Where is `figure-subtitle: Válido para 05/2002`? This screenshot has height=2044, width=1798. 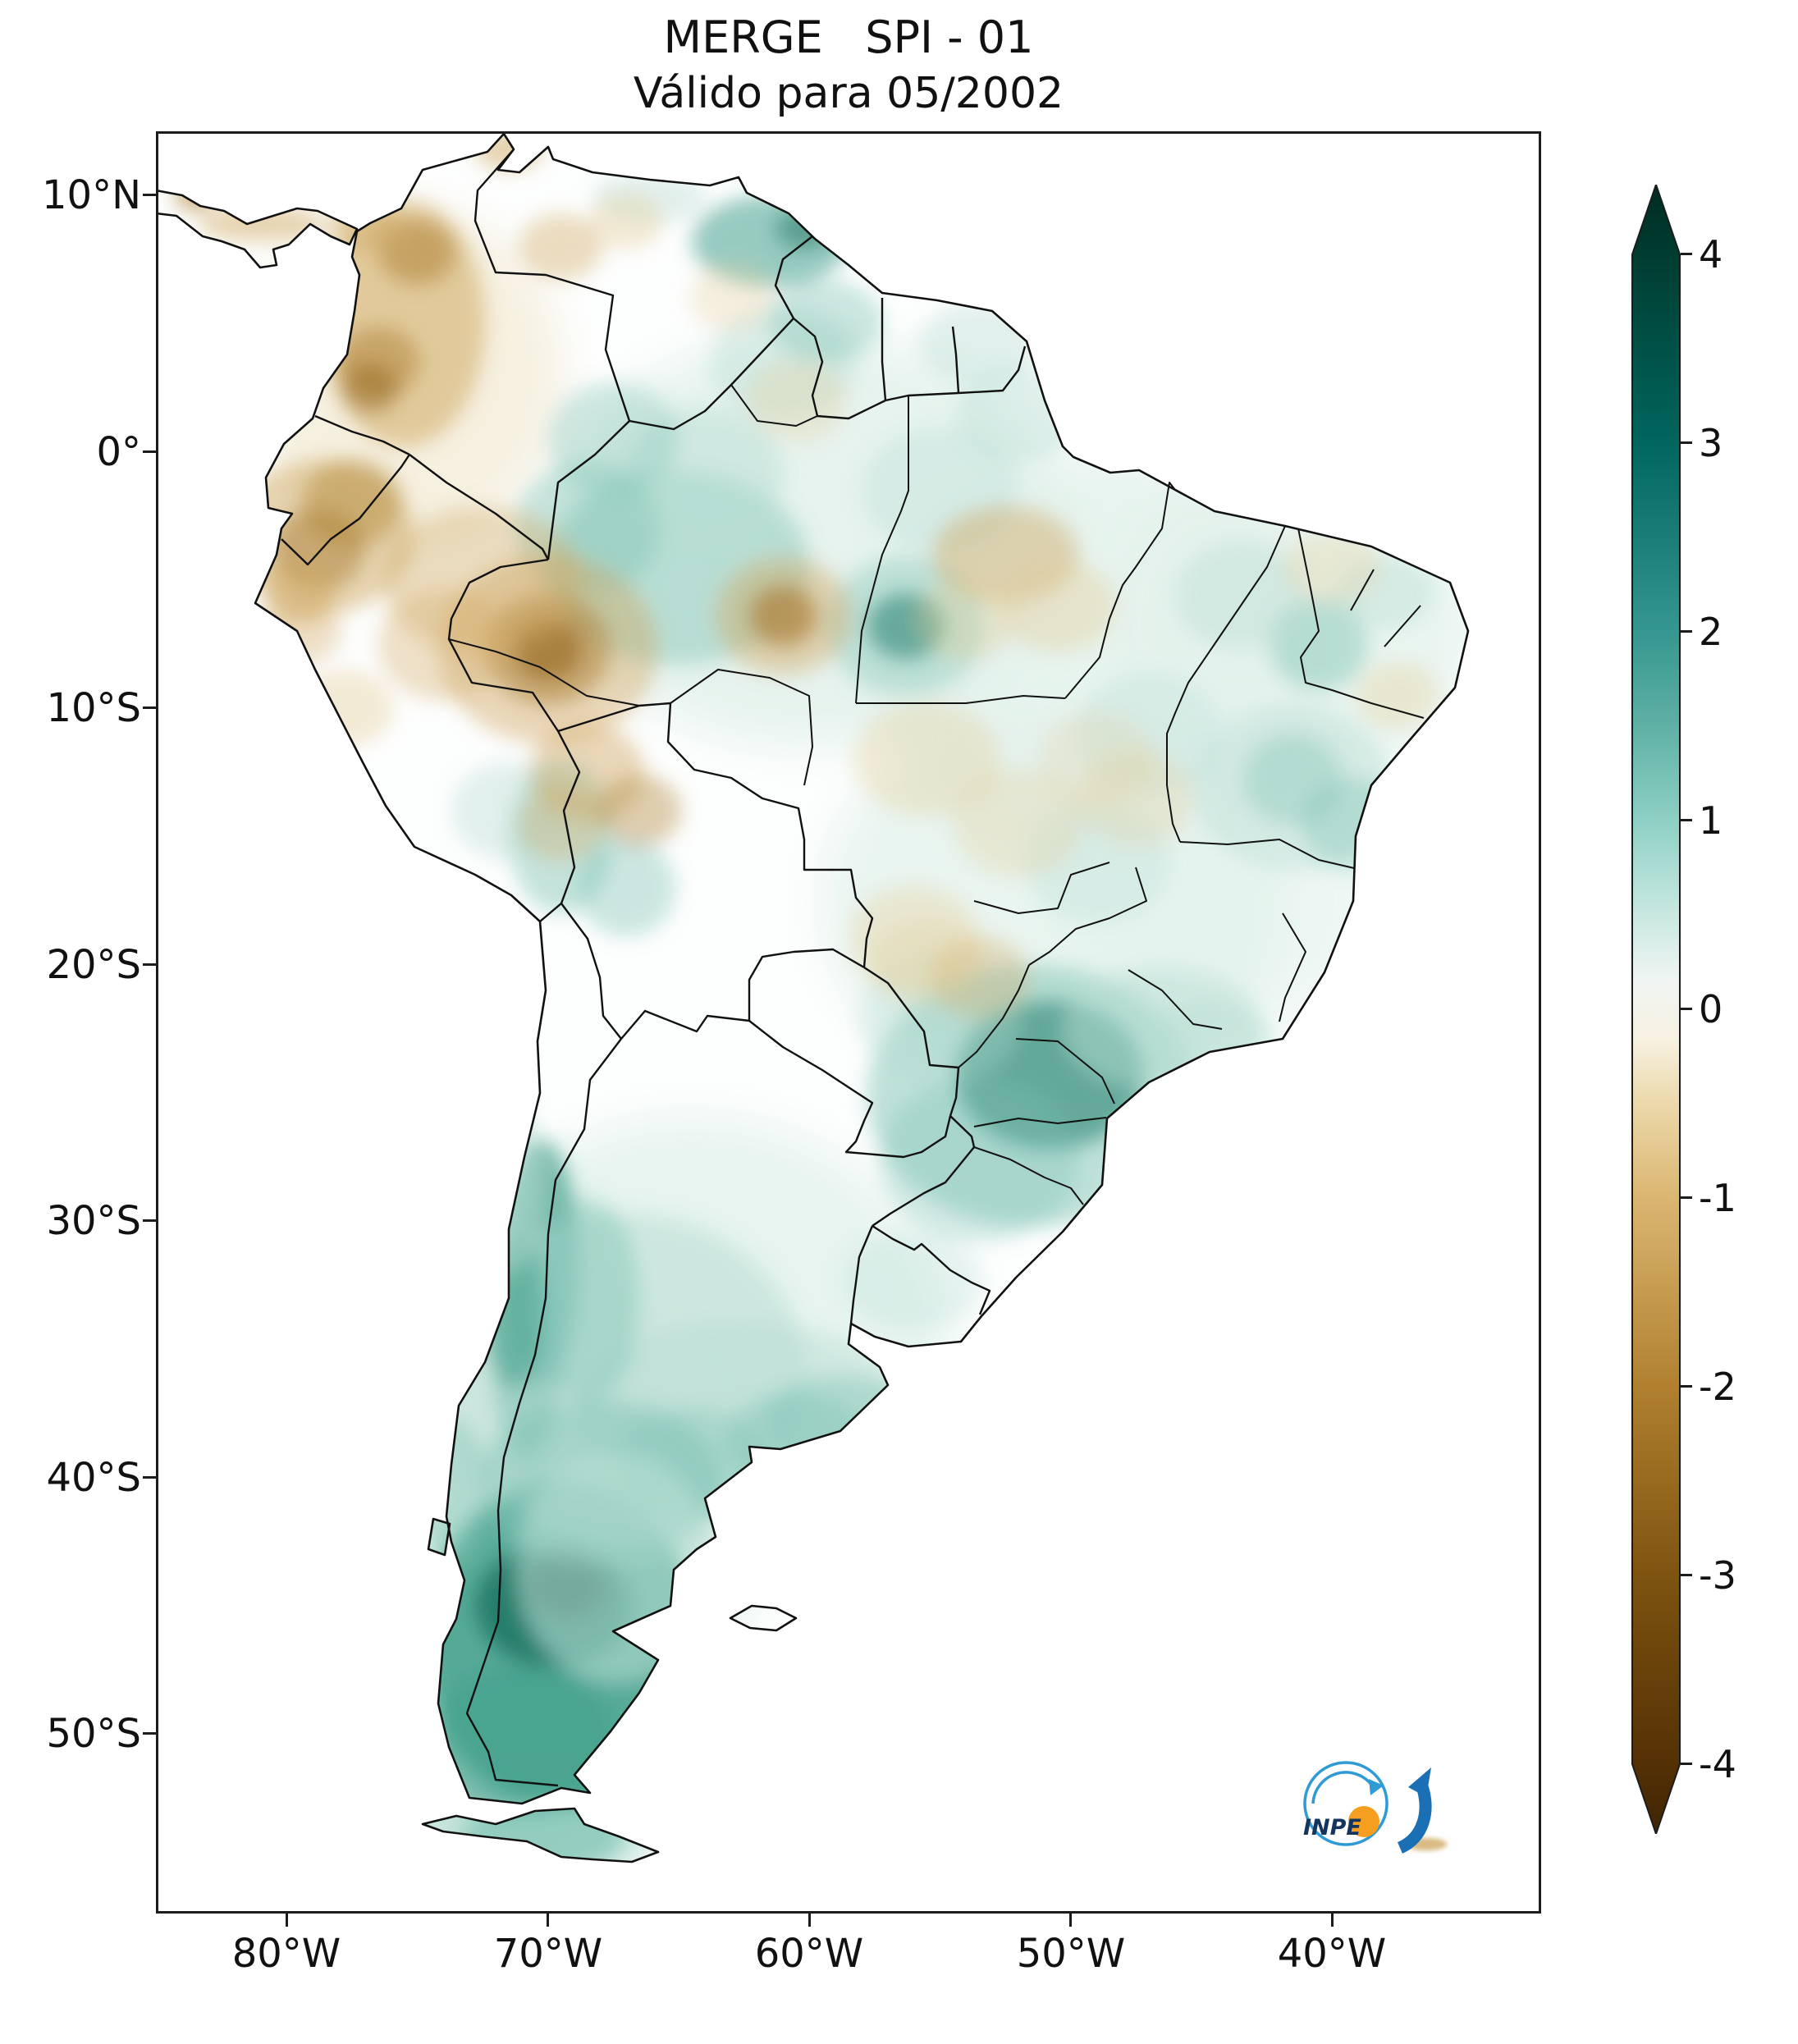
figure-subtitle: Válido para 05/2002 is located at coordinates (848, 93).